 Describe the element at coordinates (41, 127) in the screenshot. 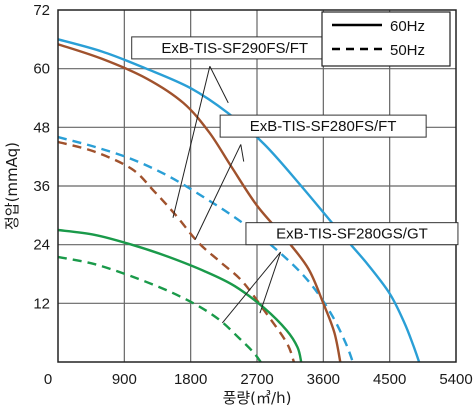

I see `y-tick-label: 48` at that location.